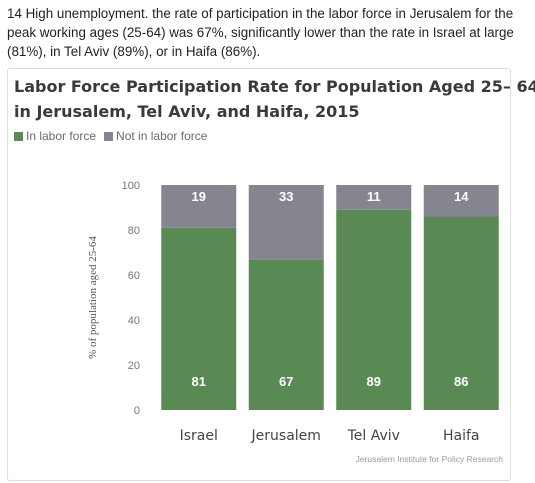  I want to click on legend-label-in-labor-force: In labor force, so click(61, 136).